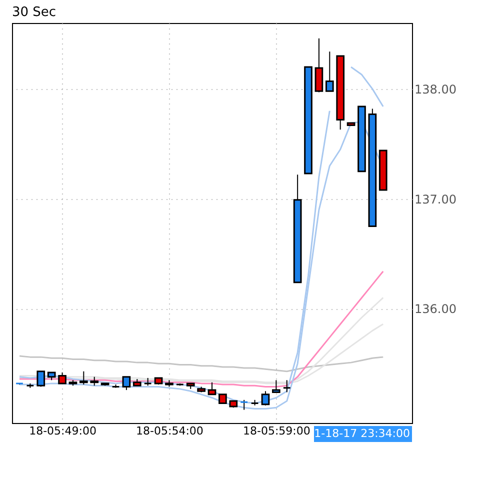  I want to click on x-tick-label: 18-05:54:00, so click(170, 431).